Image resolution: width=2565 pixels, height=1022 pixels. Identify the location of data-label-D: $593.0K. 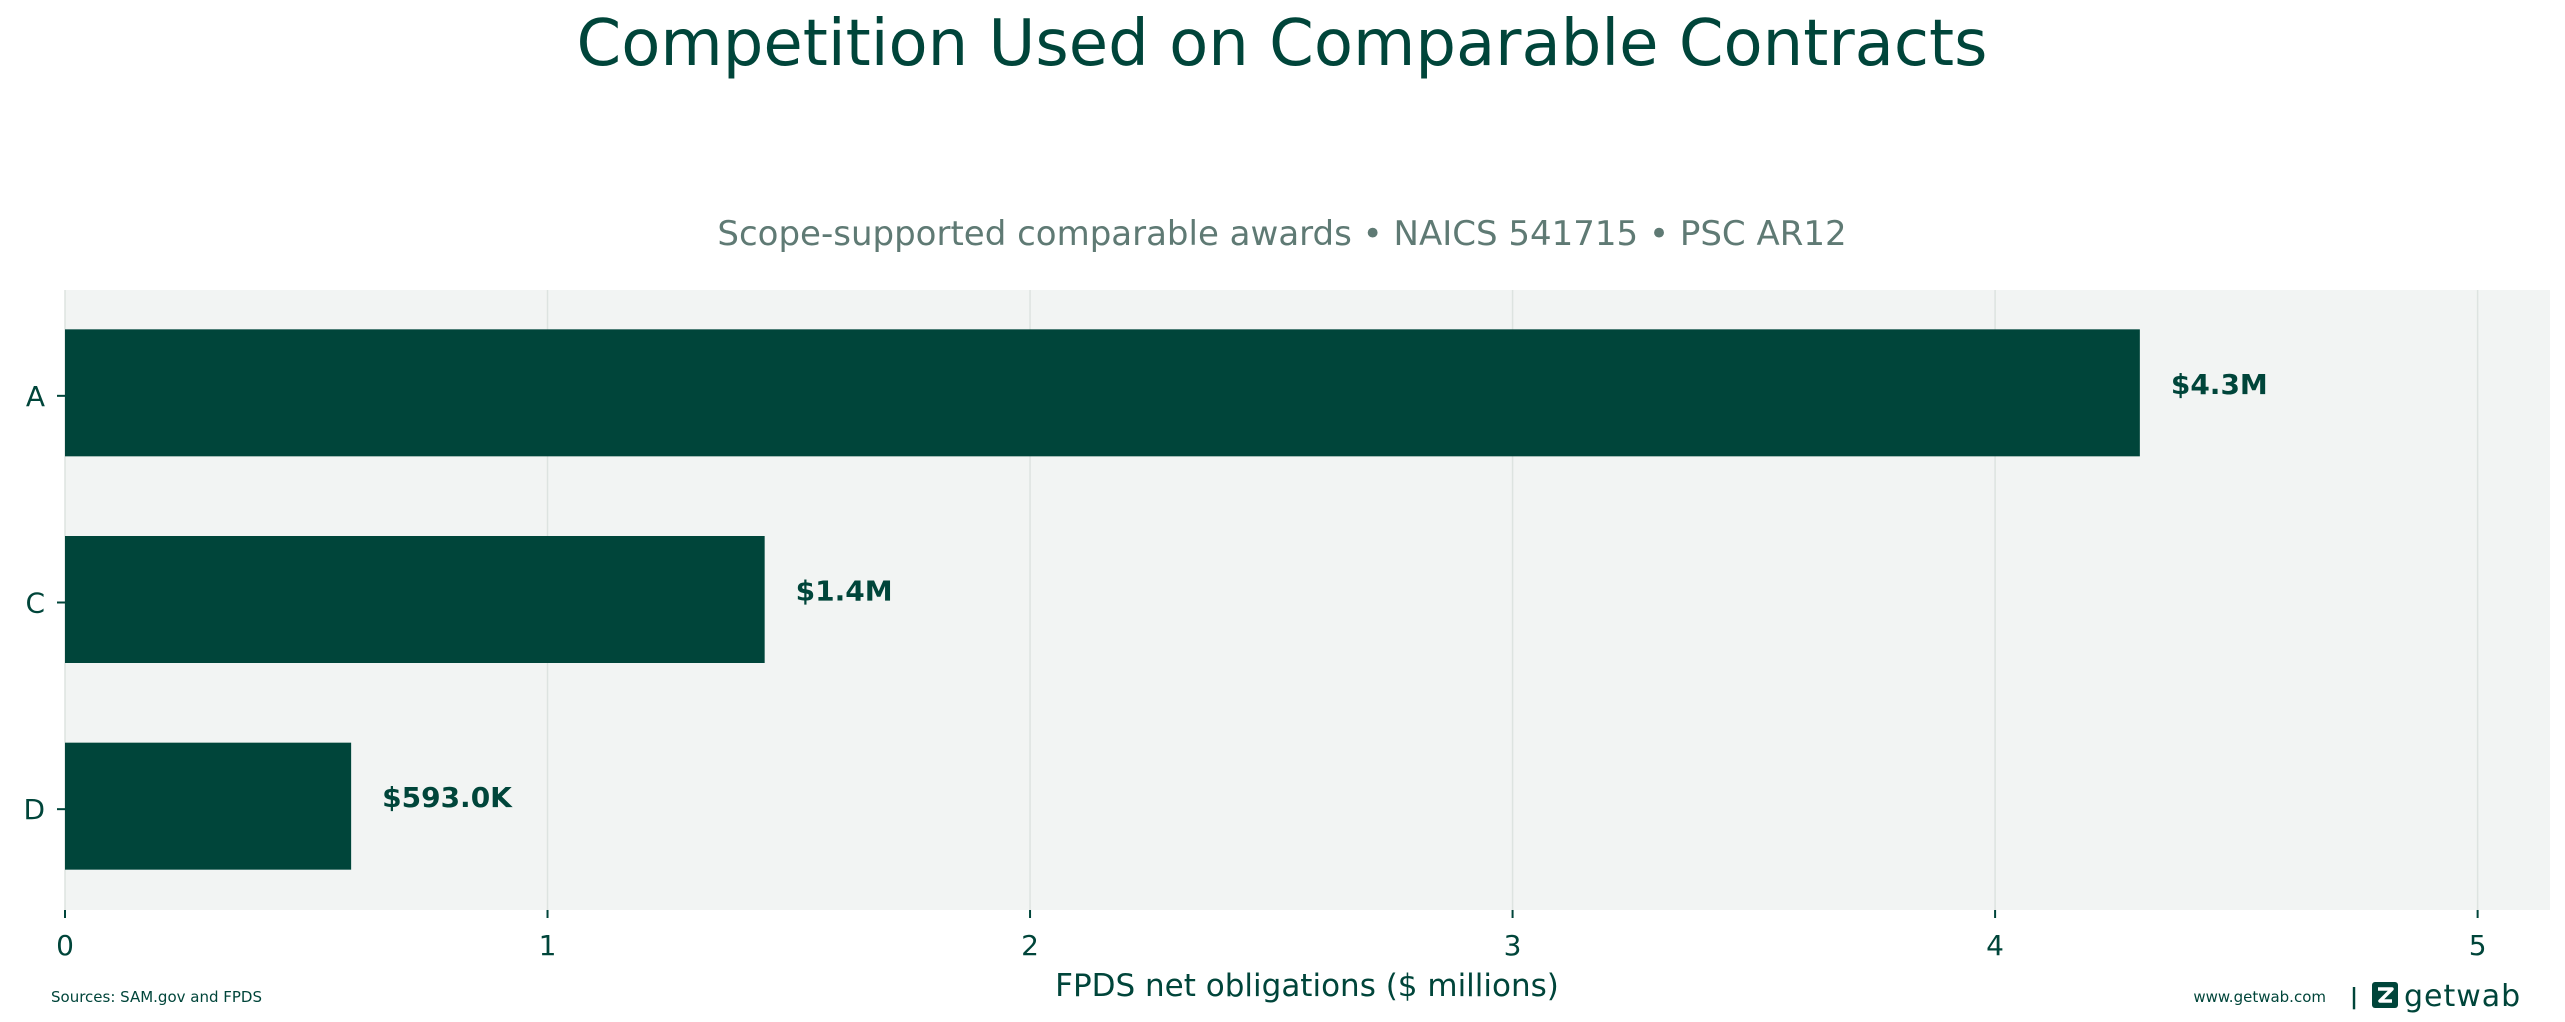
(447, 797).